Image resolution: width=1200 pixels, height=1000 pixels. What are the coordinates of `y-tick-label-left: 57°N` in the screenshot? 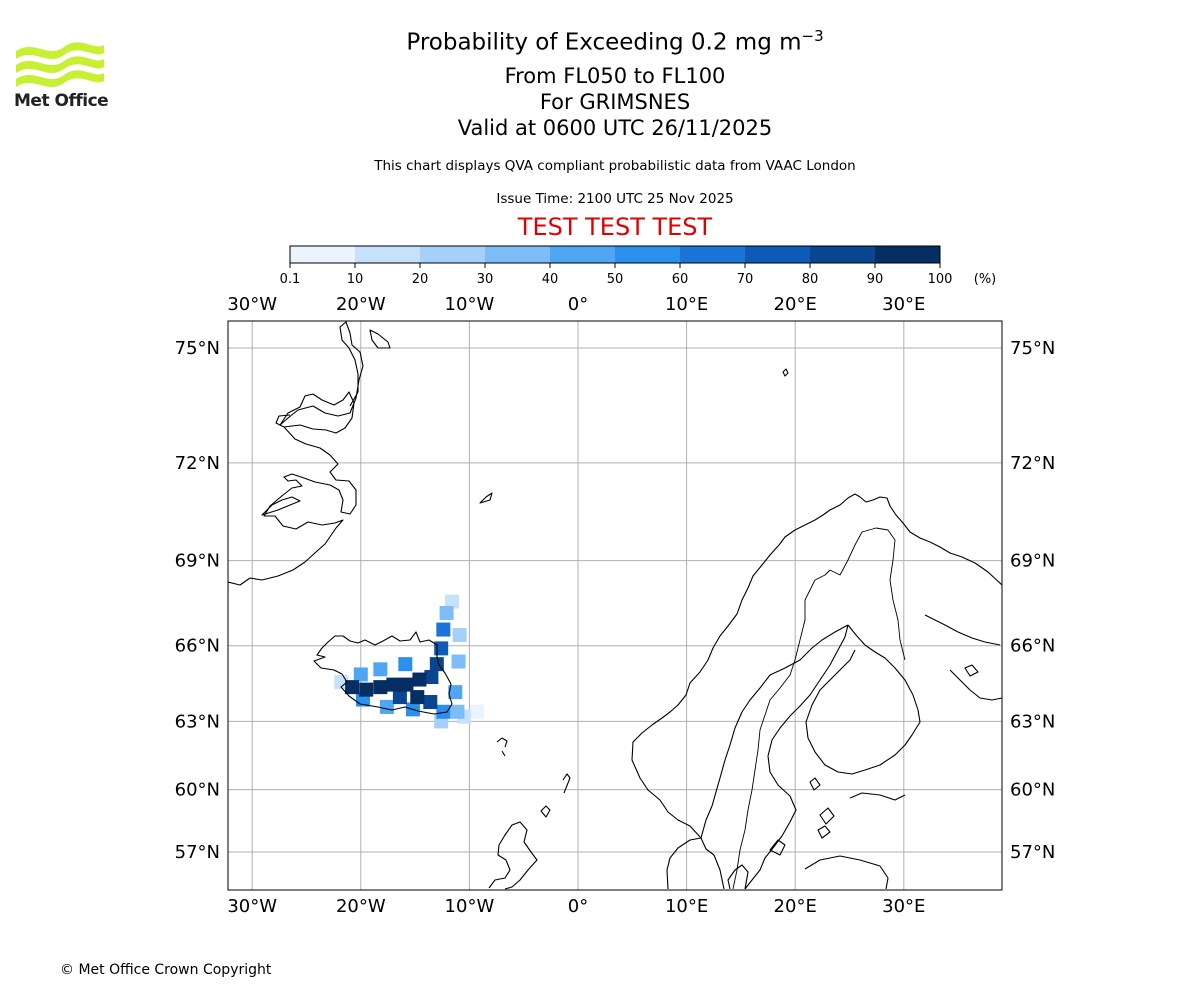 It's located at (197, 852).